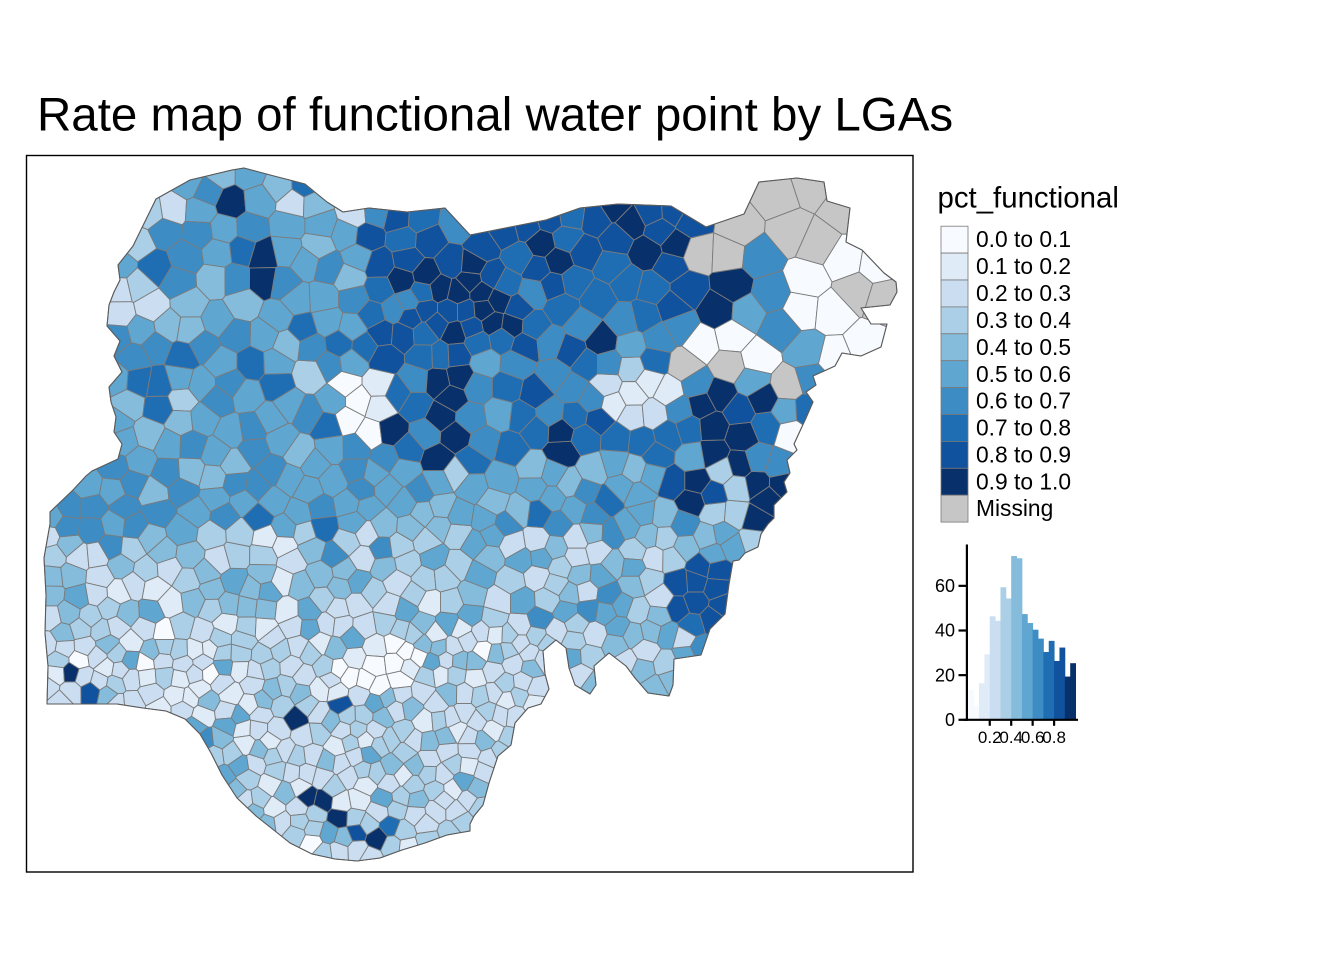  What do you see at coordinates (950, 720) in the screenshot?
I see `svg-text: 0` at bounding box center [950, 720].